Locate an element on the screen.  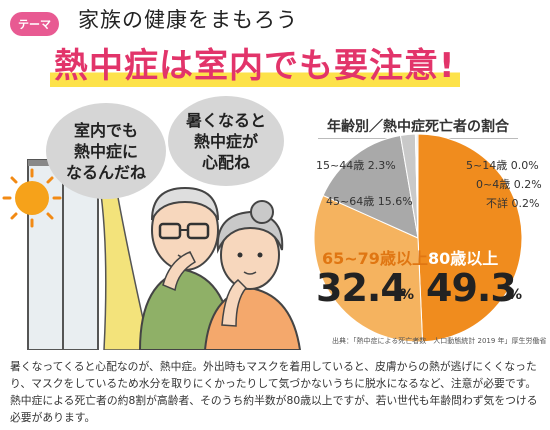
value-80-plus: 49.3 is located at coordinates (471, 288).